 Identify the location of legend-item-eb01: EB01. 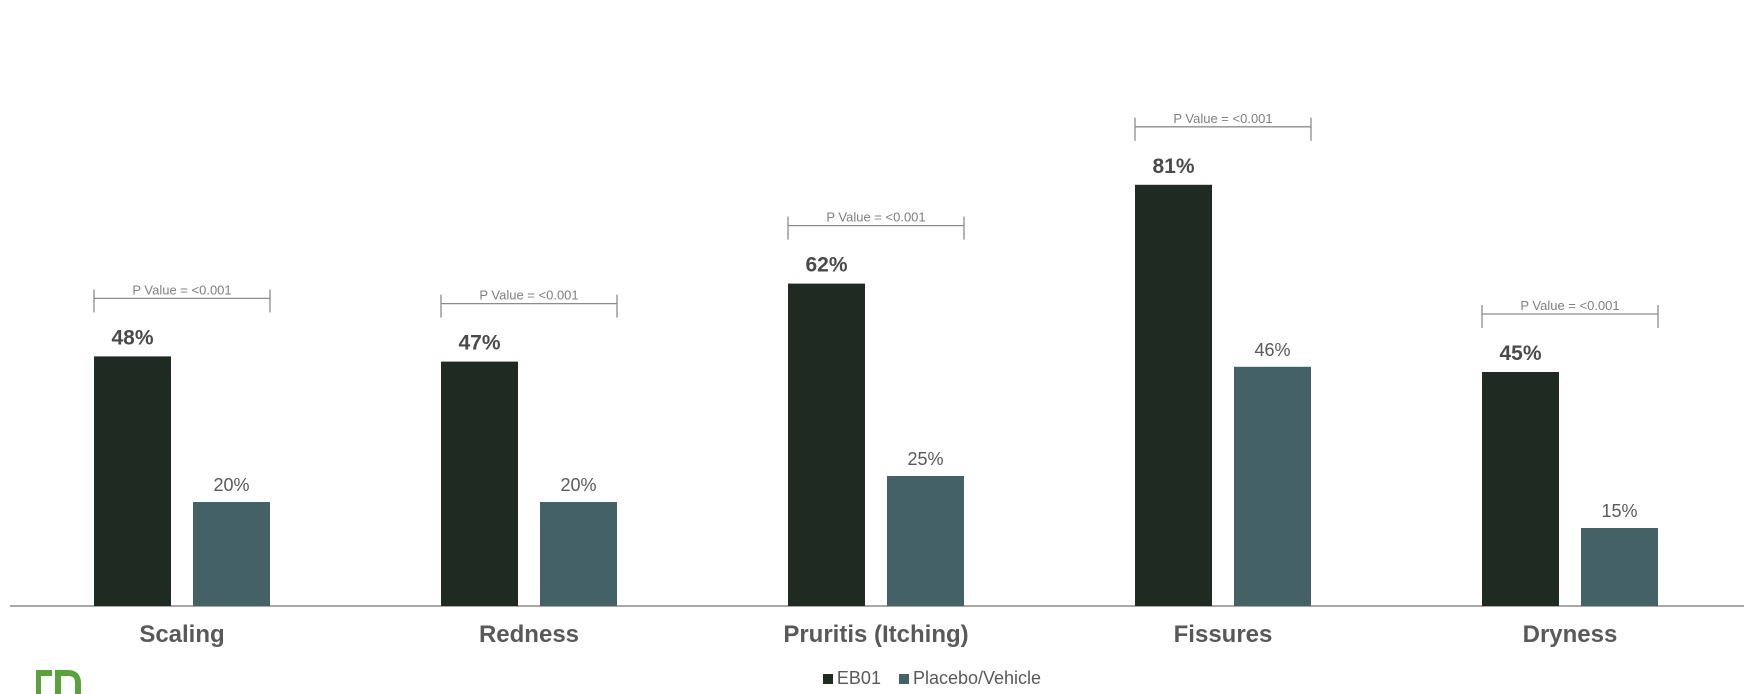
(851, 678).